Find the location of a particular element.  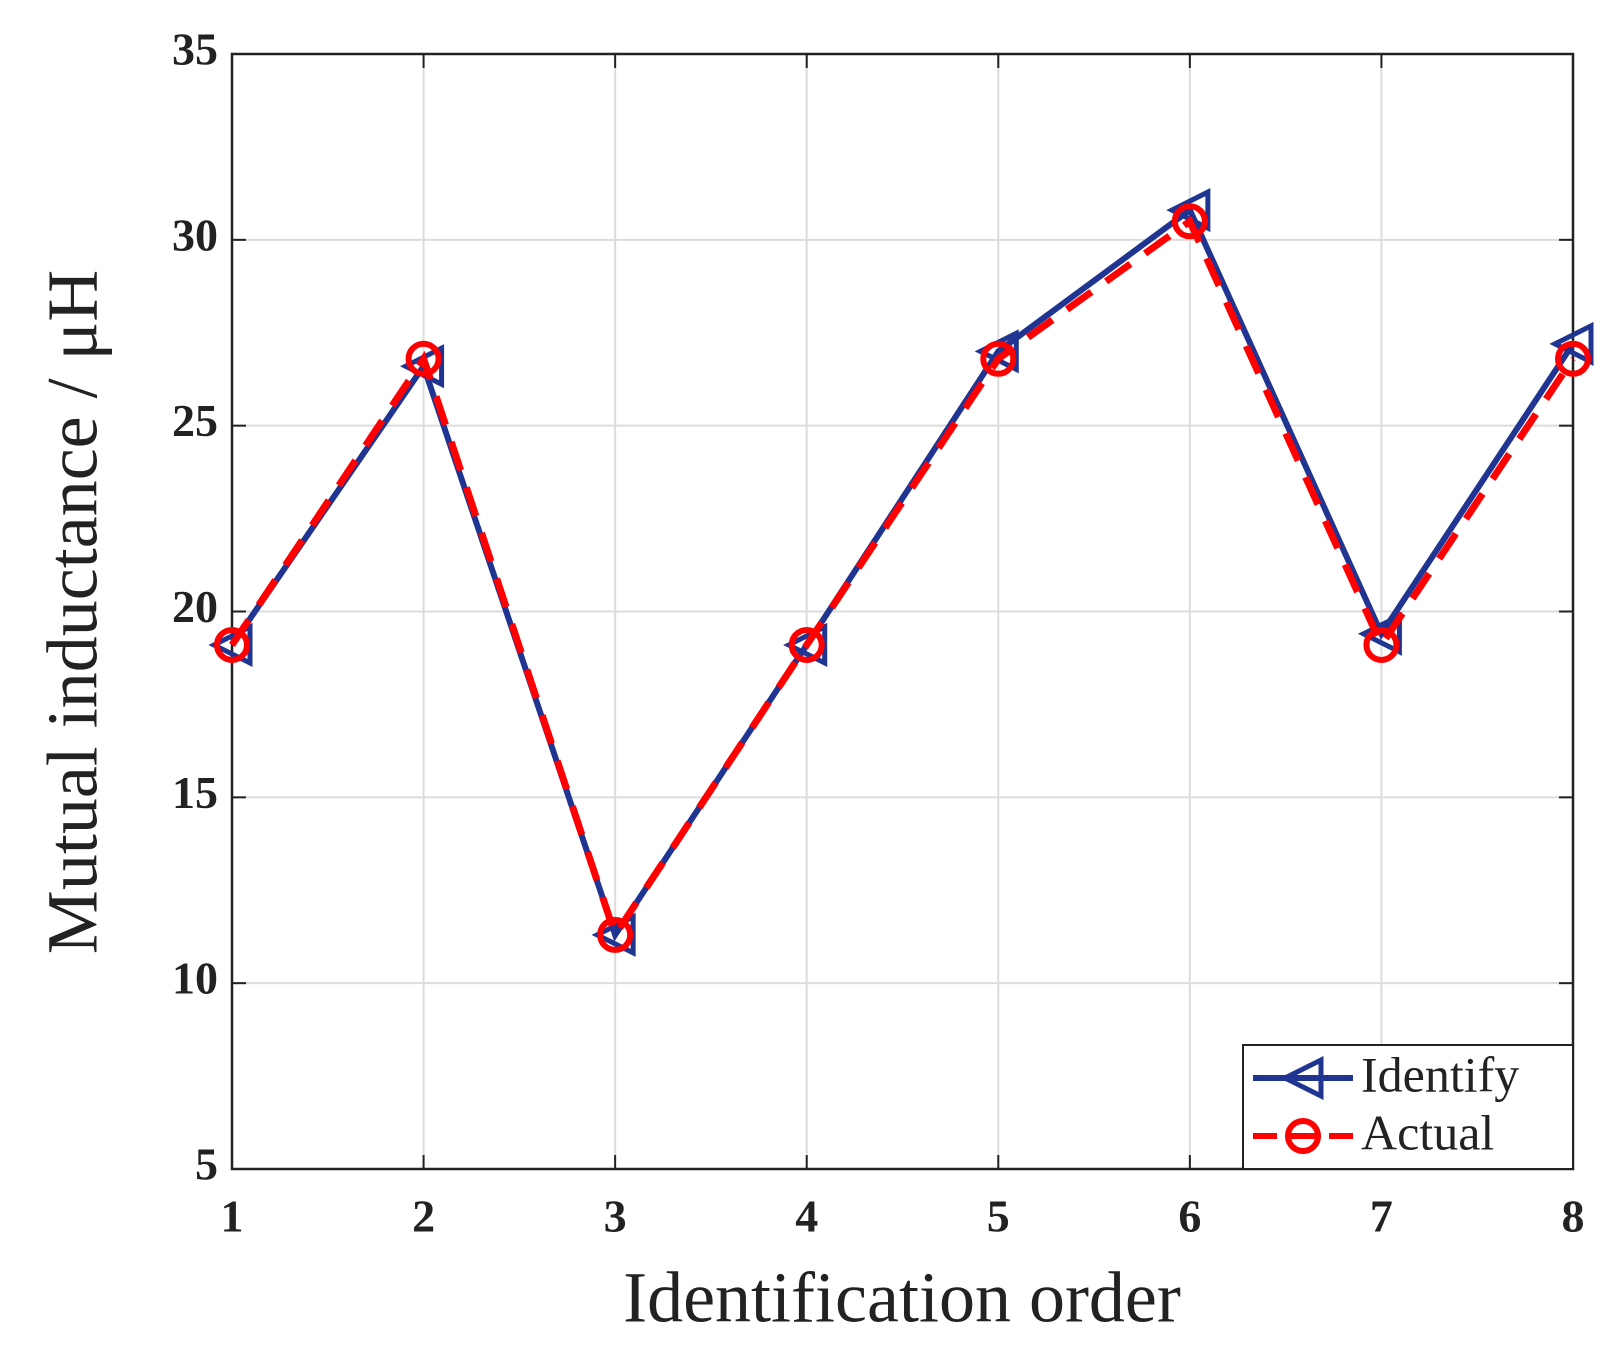

y-axis-label: Mutual inductance / μH is located at coordinates (73, 612).